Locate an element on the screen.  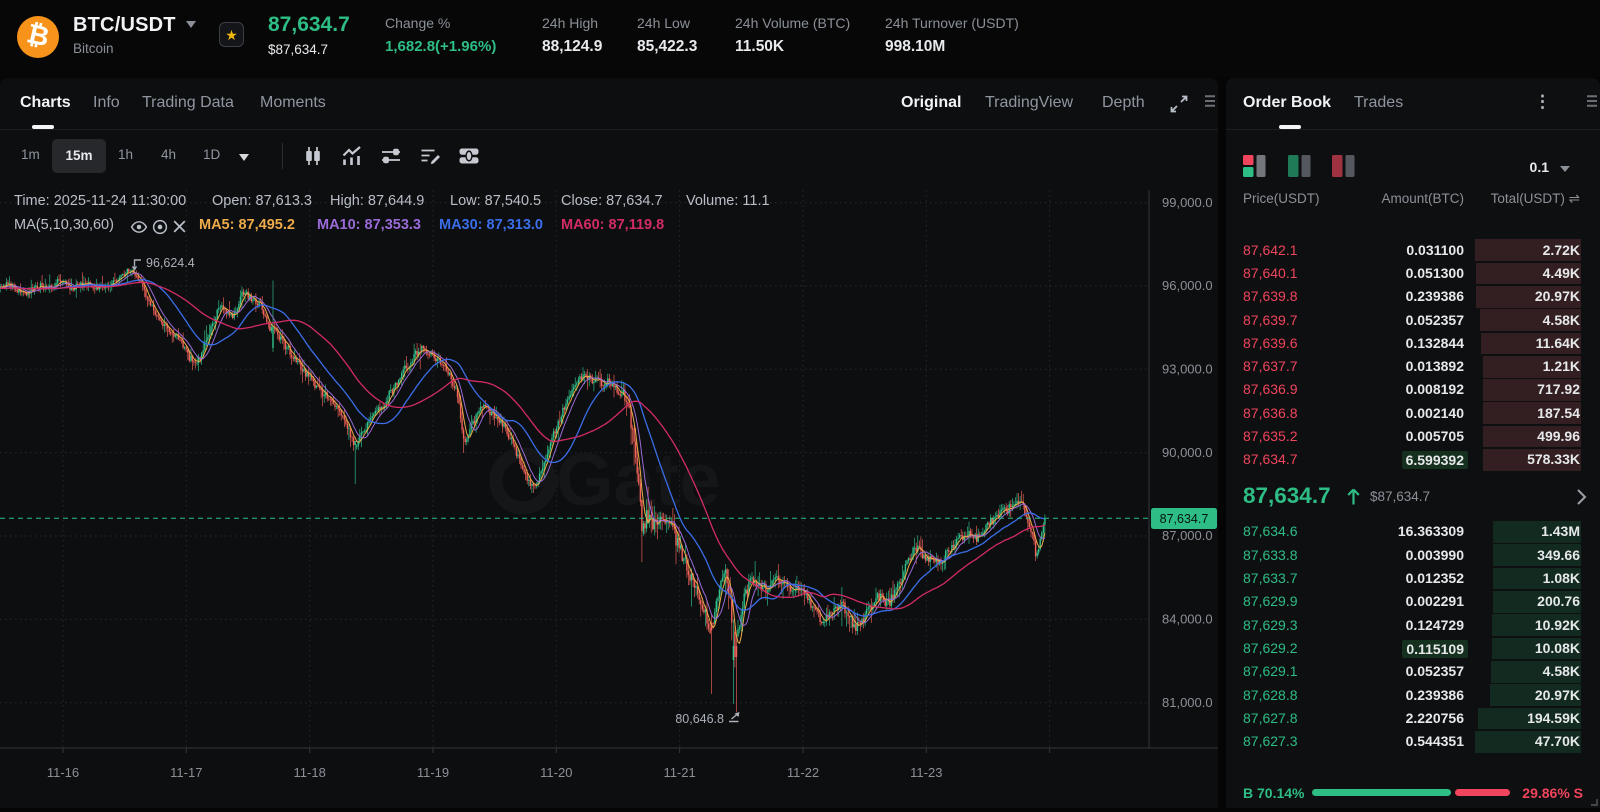
svg-text: 11-17 is located at coordinates (186, 772).